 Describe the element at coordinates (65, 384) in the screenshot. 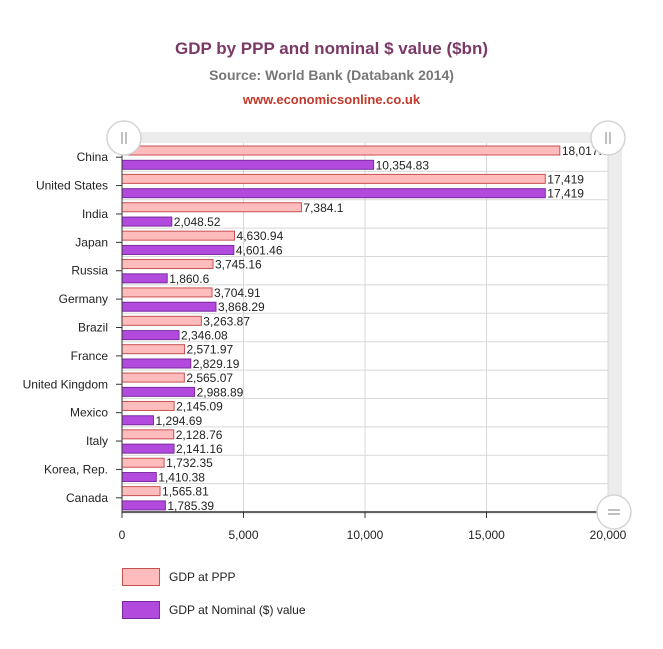

I see `category-label: United Kingdom` at that location.